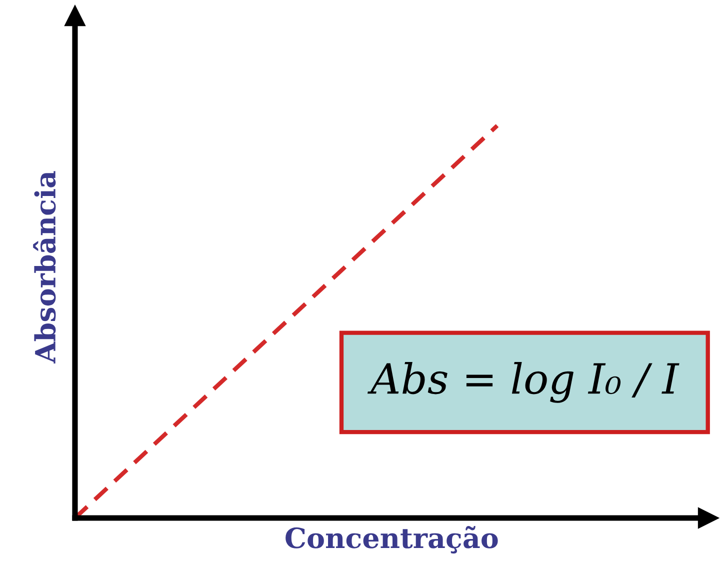 Image resolution: width=728 pixels, height=584 pixels. Describe the element at coordinates (44, 267) in the screenshot. I see `y-axis-title: Absorbância` at that location.